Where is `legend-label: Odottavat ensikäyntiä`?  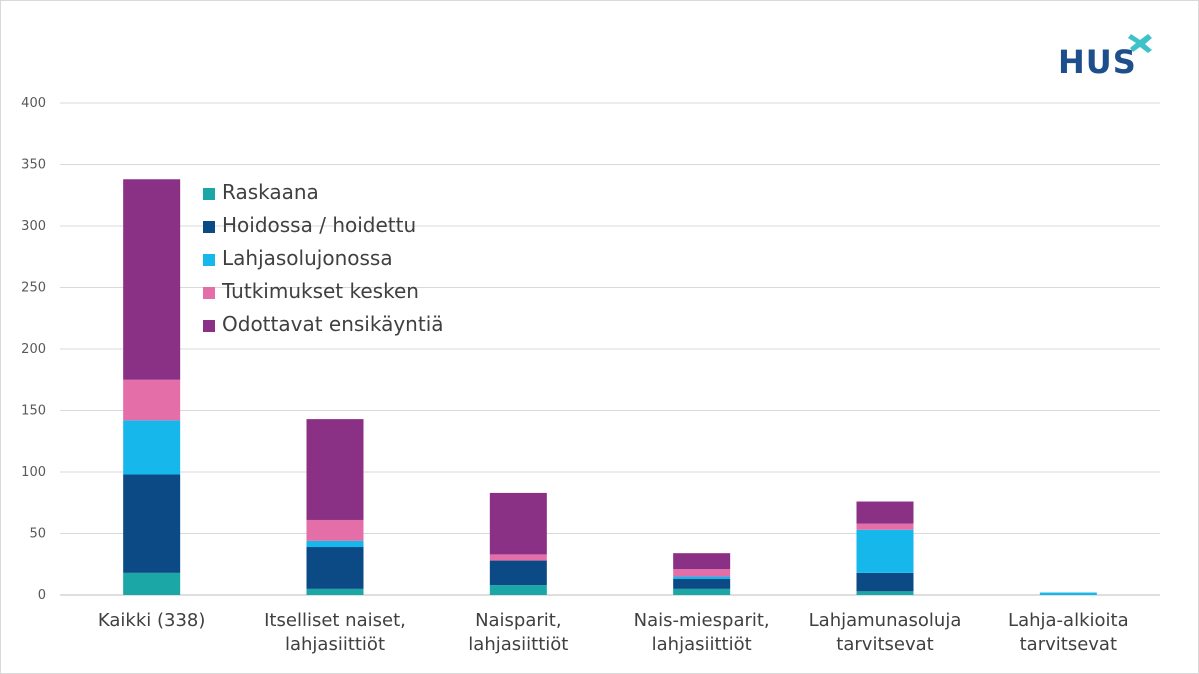
legend-label: Odottavat ensikäyntiä is located at coordinates (333, 324).